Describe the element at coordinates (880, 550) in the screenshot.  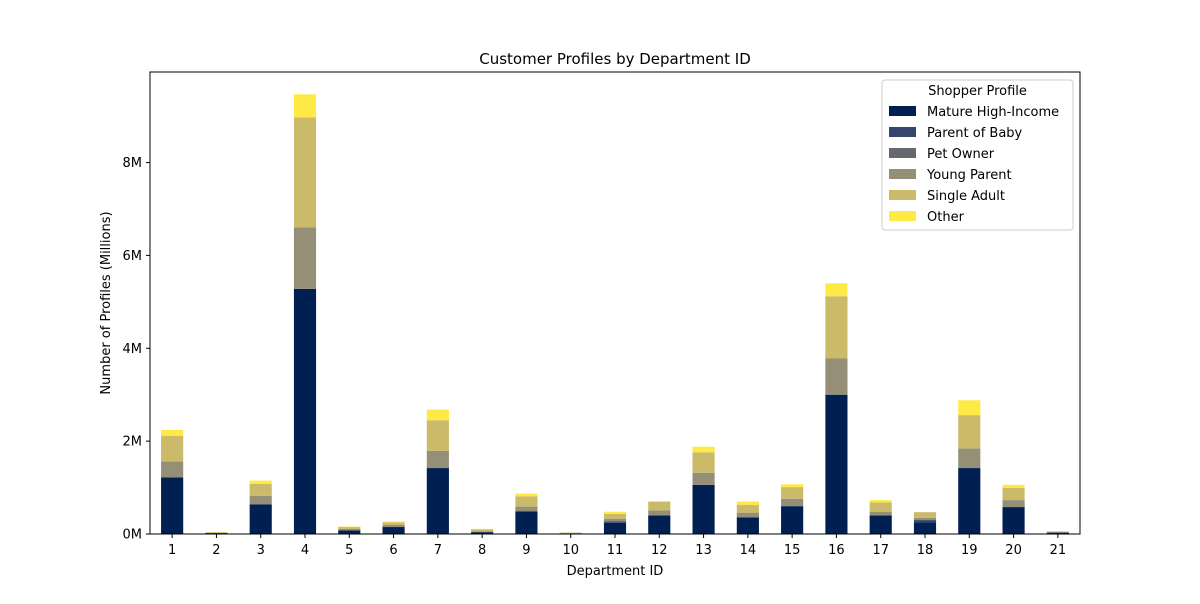
I see `x-tick-label: 17` at that location.